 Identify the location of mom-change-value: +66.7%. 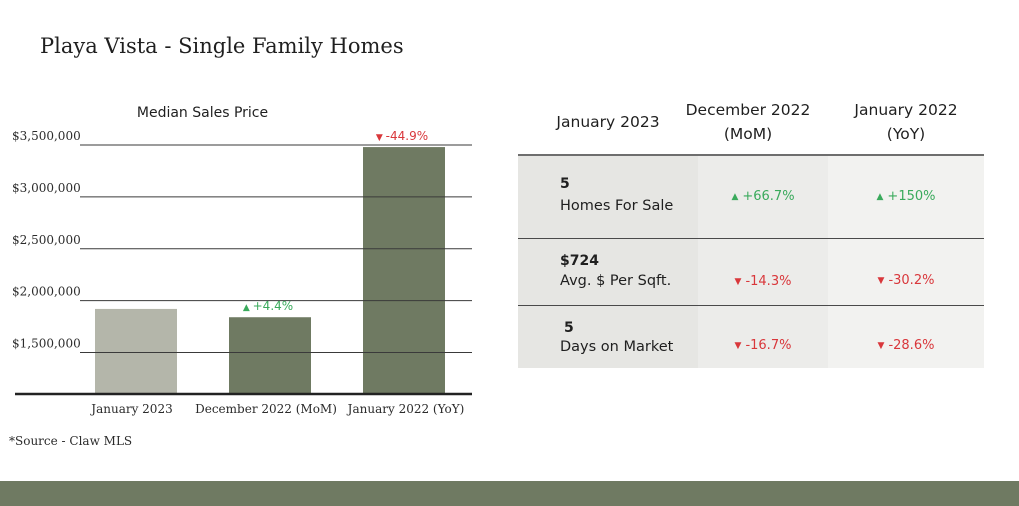
(768, 196).